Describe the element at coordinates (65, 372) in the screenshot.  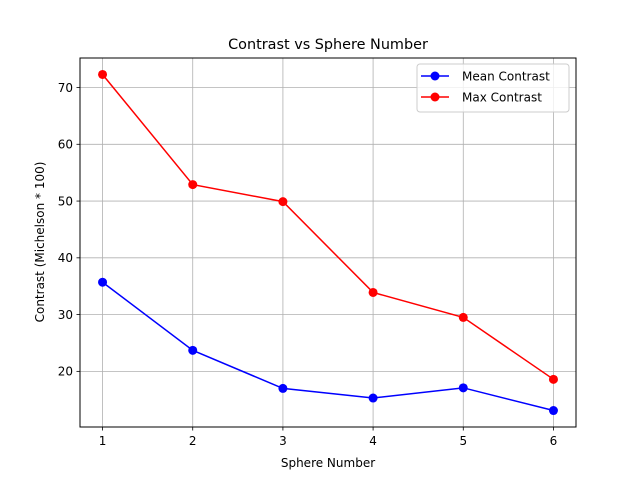
I see `y-tick-label: 20` at that location.